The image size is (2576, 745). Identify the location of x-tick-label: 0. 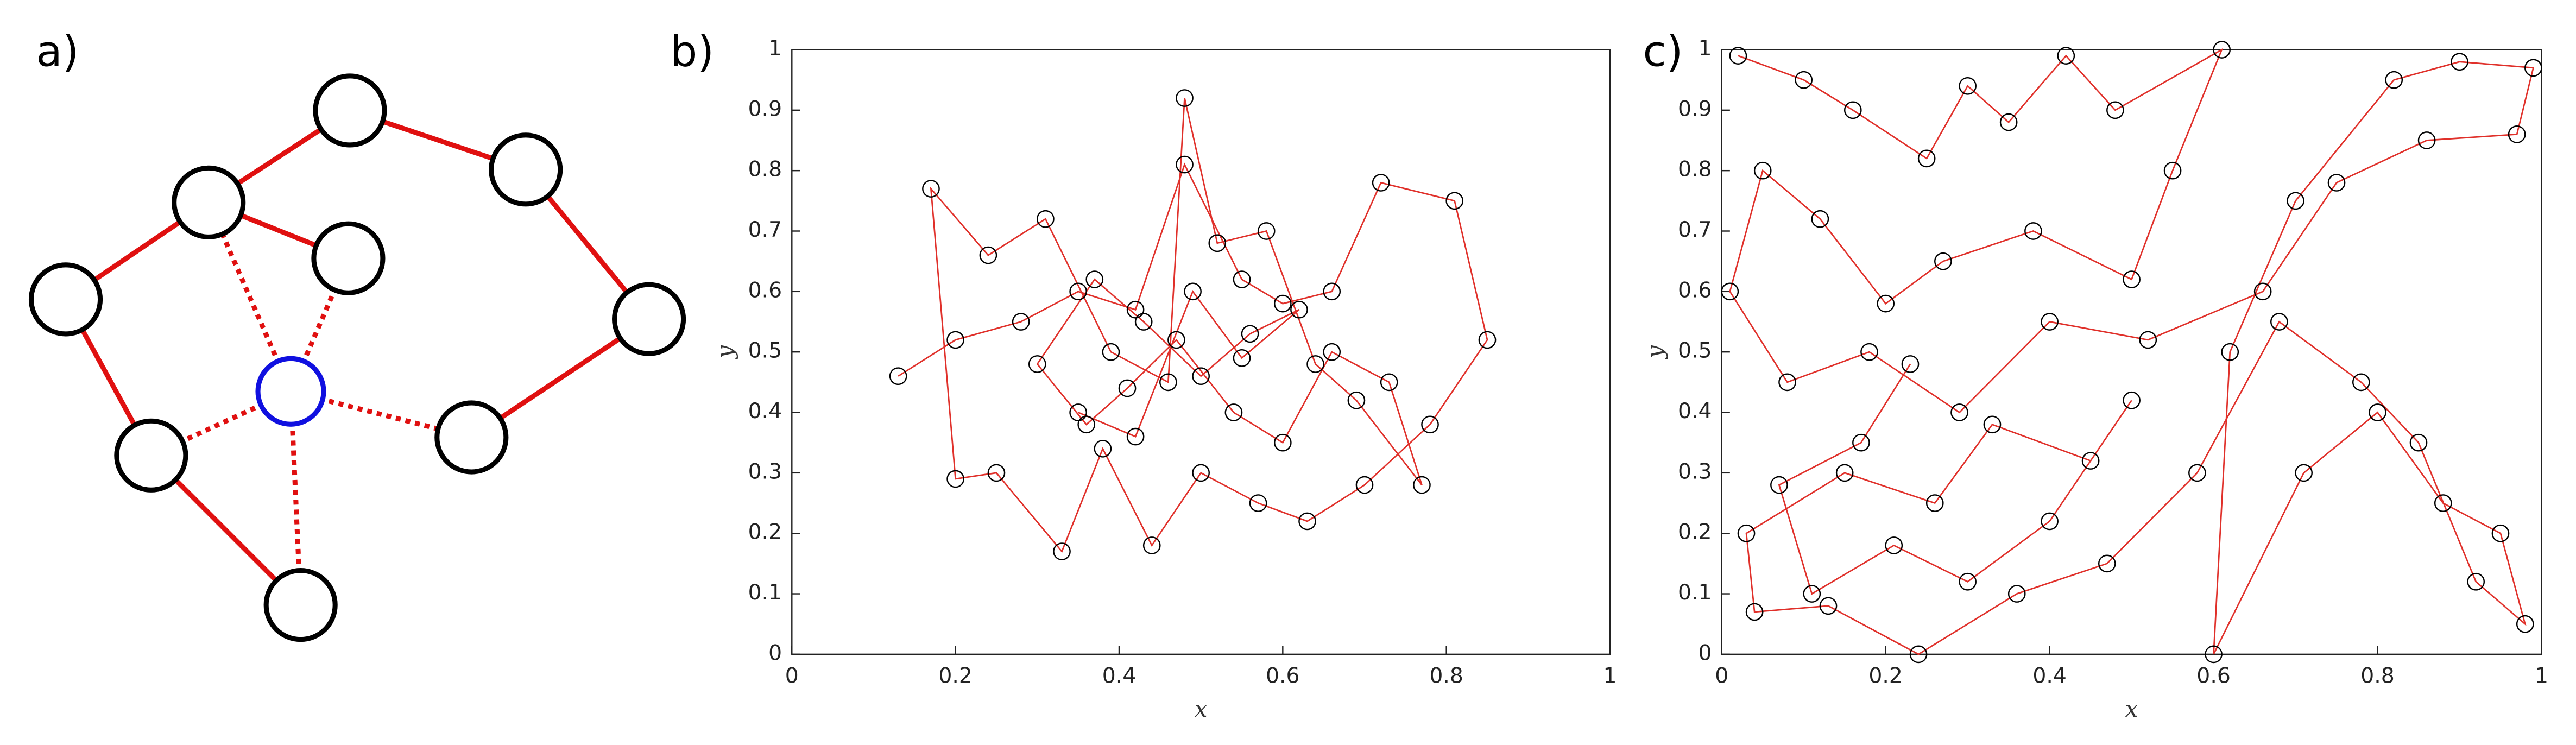
(792, 676).